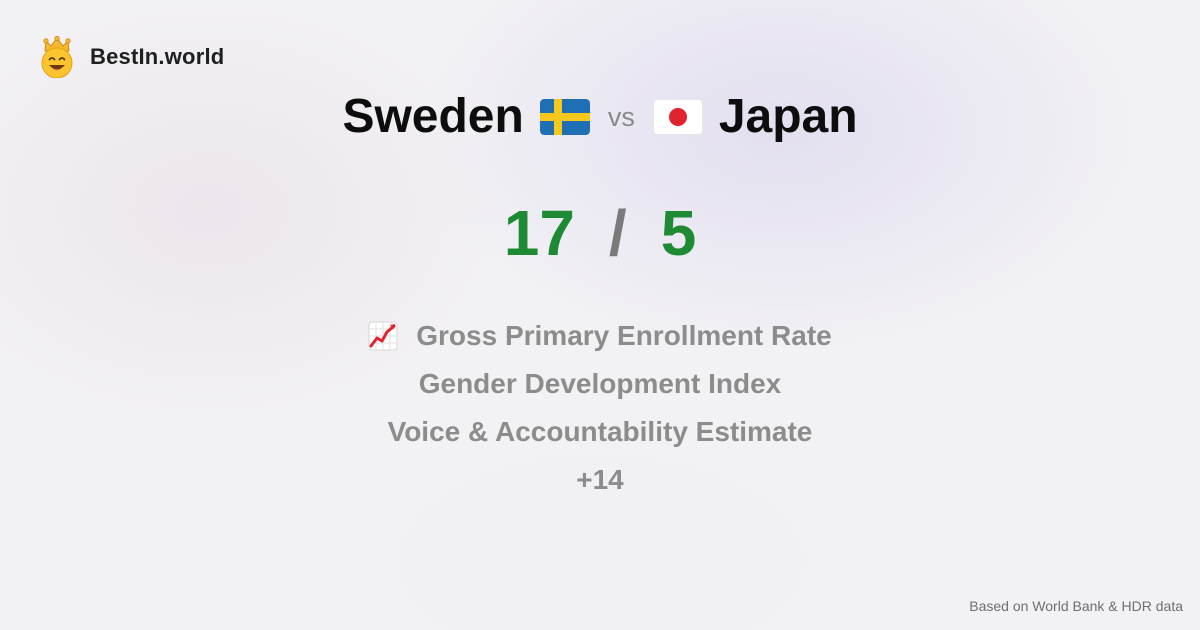 The height and width of the screenshot is (630, 1200). Describe the element at coordinates (621, 117) in the screenshot. I see `vs-label: vs` at that location.